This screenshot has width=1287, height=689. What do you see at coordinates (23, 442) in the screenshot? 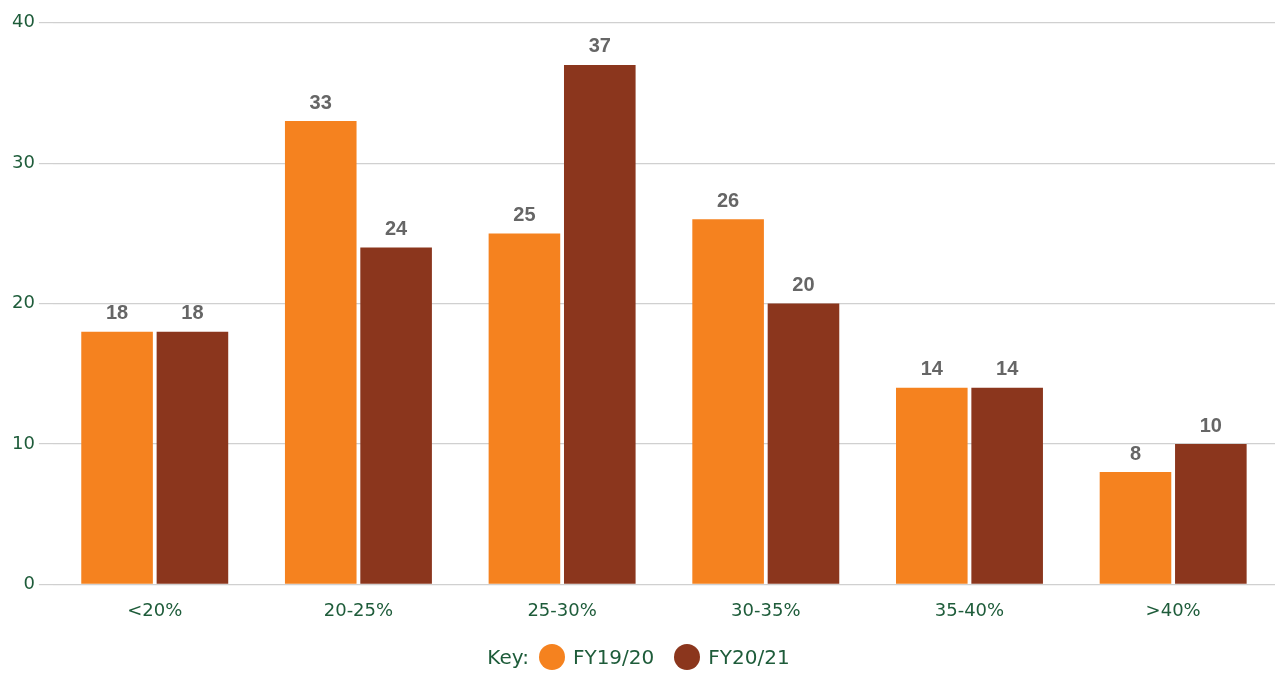
I see `y-tick-label: 10` at bounding box center [23, 442].